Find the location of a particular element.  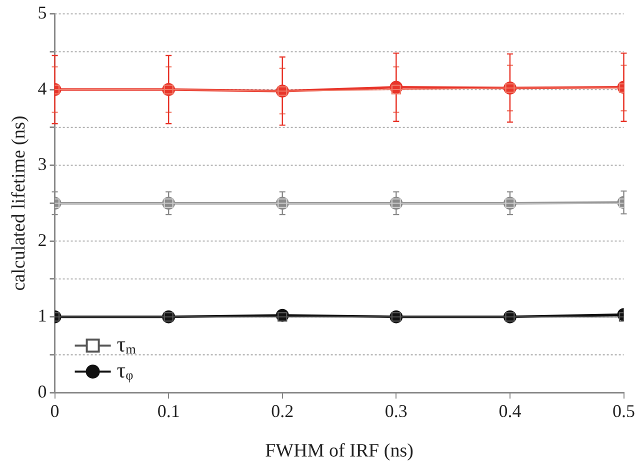

y-tick-label: 5 is located at coordinates (42, 12).